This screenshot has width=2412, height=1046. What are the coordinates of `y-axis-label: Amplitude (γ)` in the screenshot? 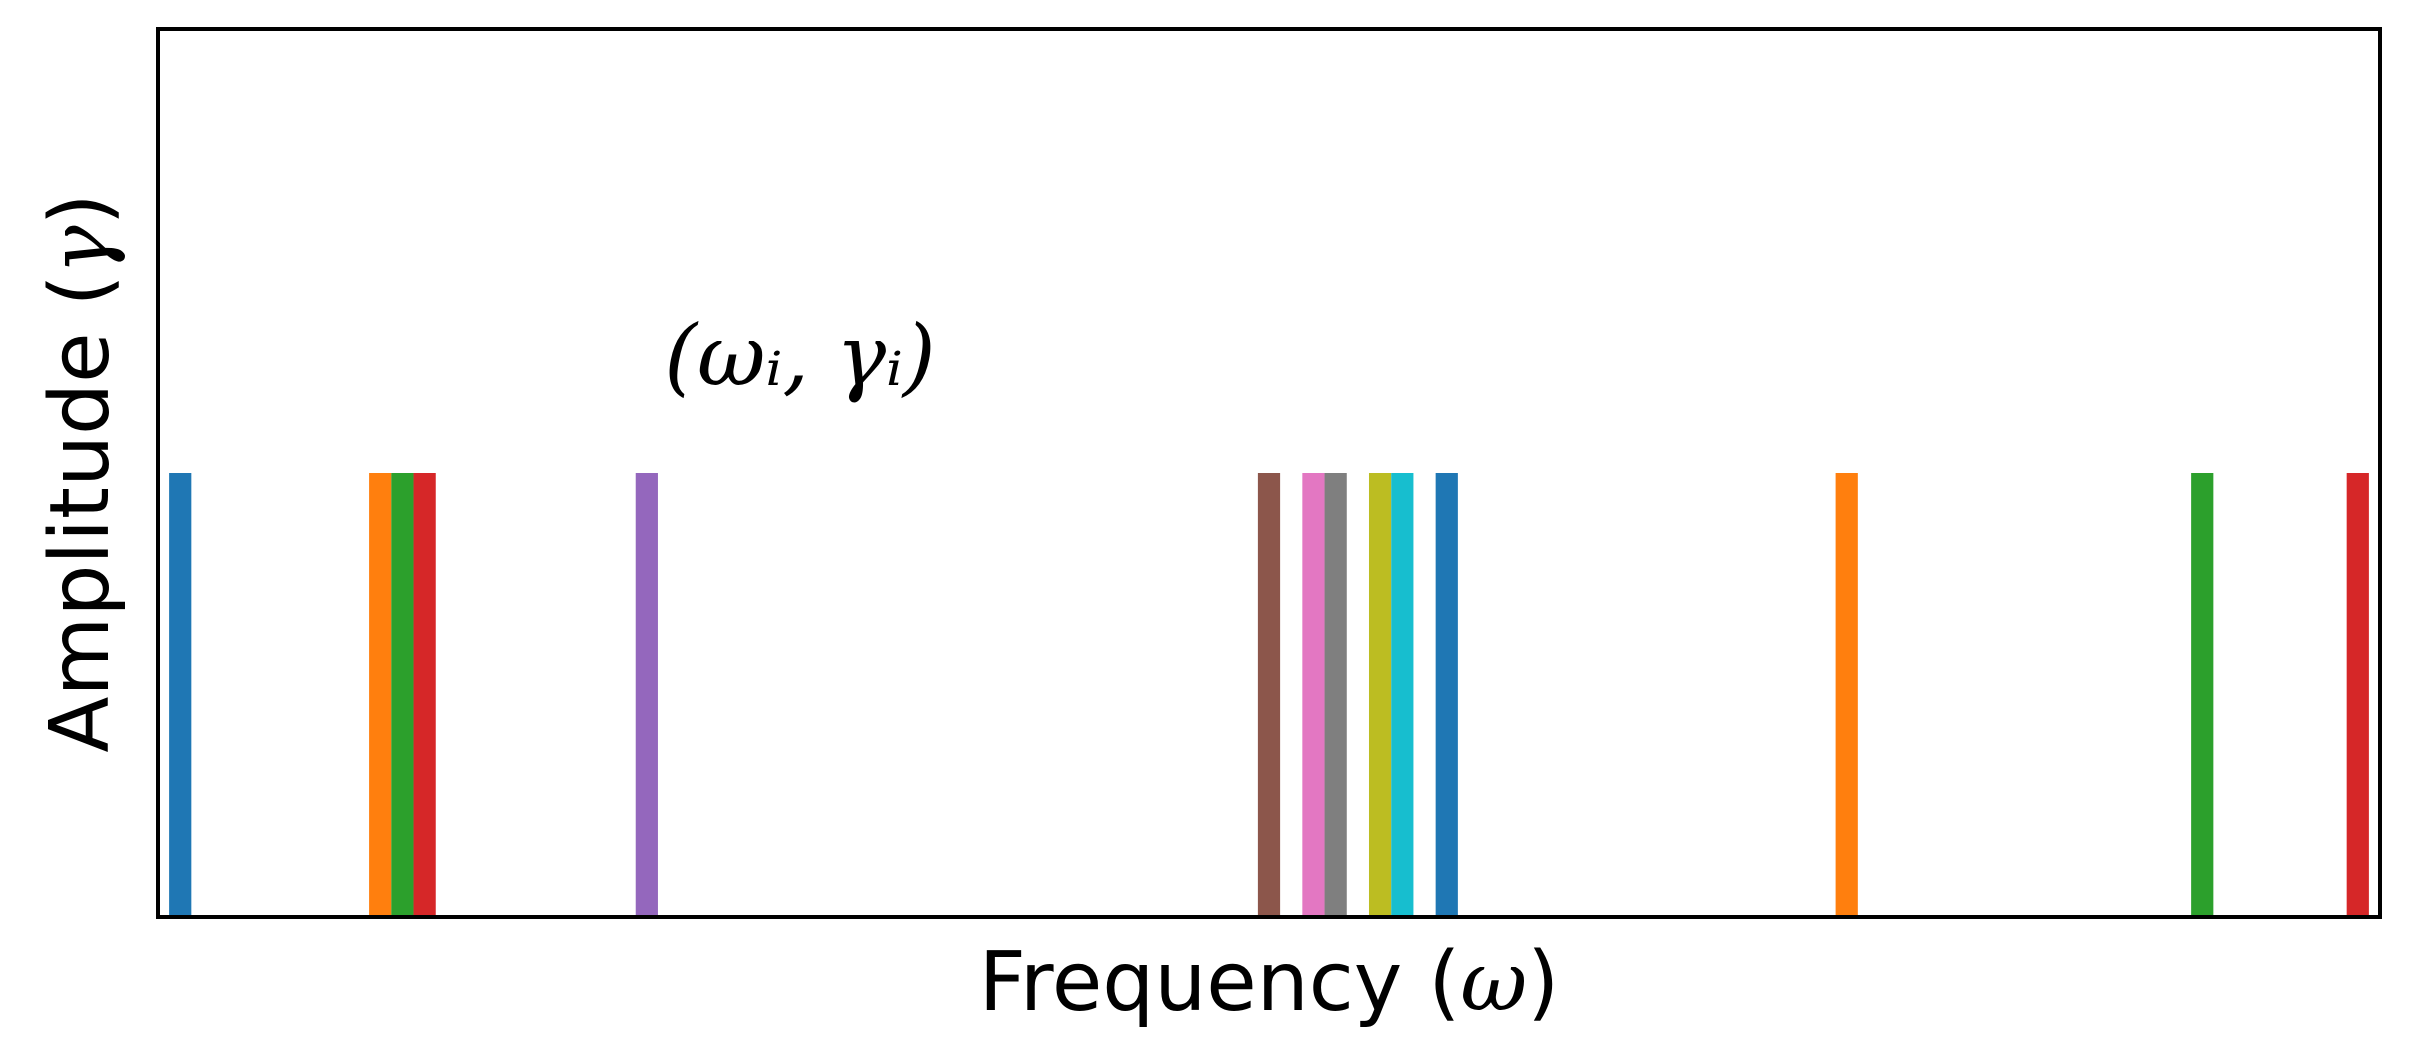 It's located at (80, 472).